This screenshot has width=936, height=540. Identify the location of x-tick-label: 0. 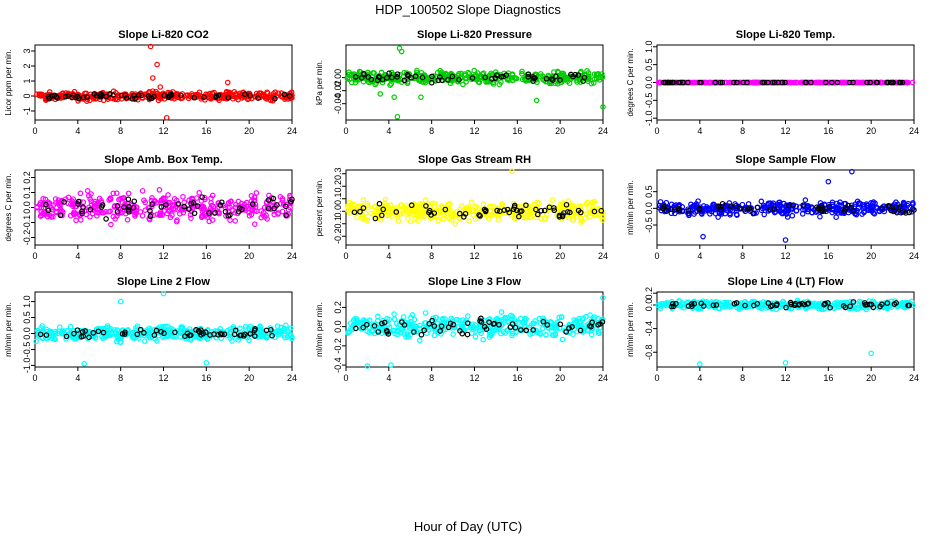
(34, 378).